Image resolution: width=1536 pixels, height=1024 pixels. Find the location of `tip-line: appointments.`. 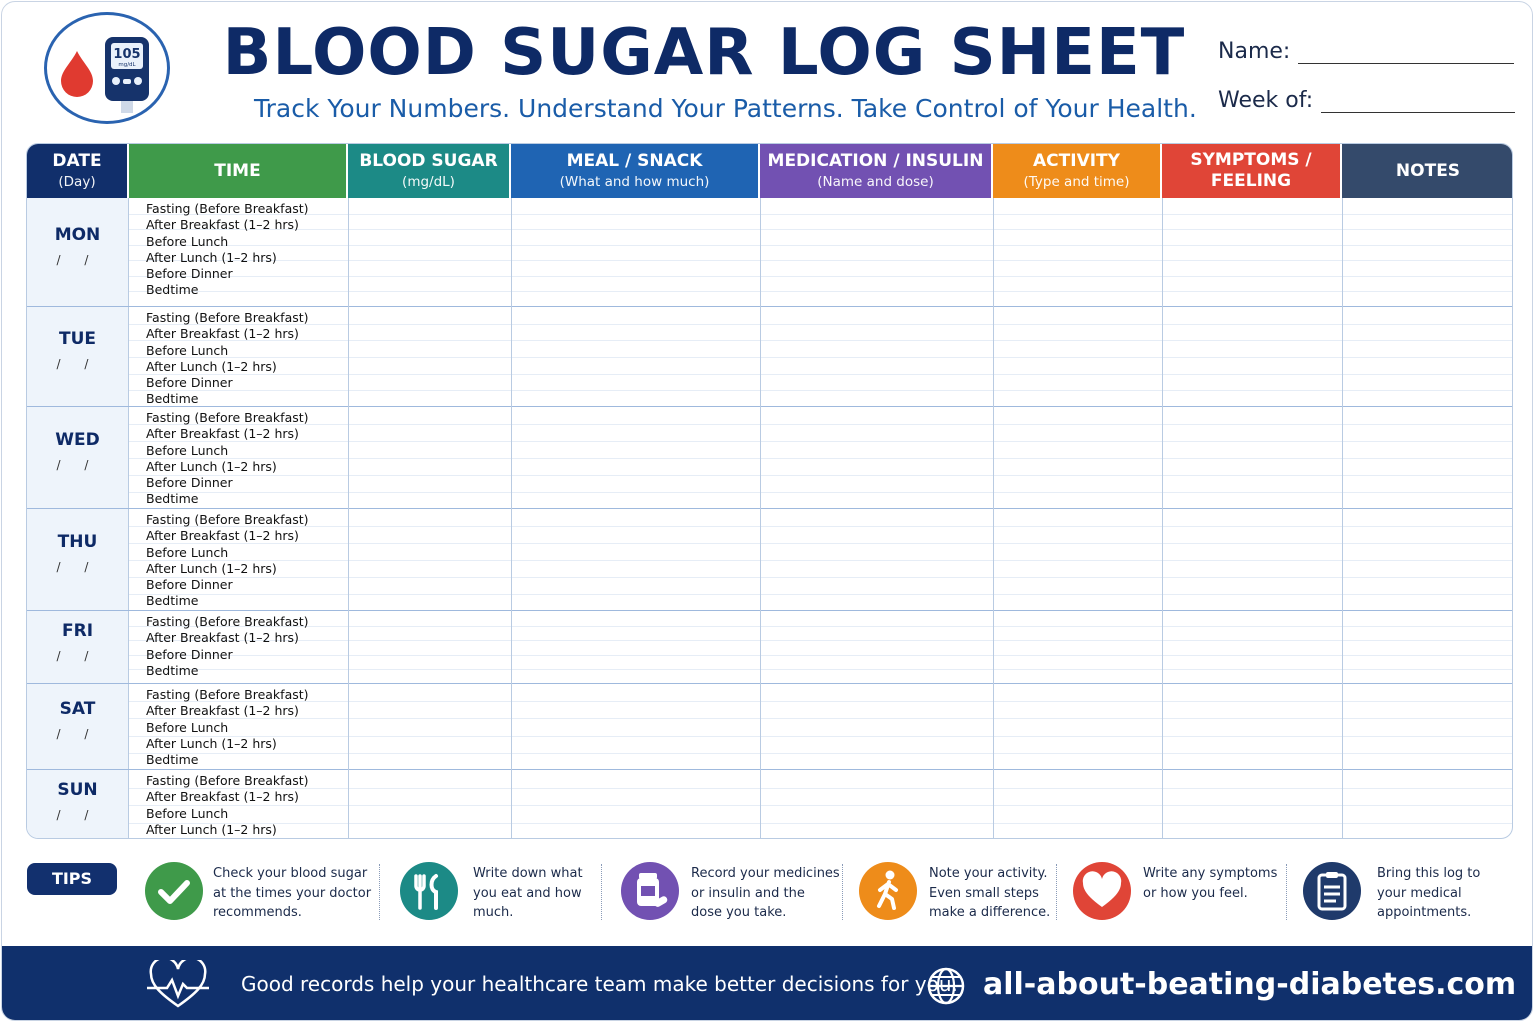

tip-line: appointments. is located at coordinates (1424, 912).